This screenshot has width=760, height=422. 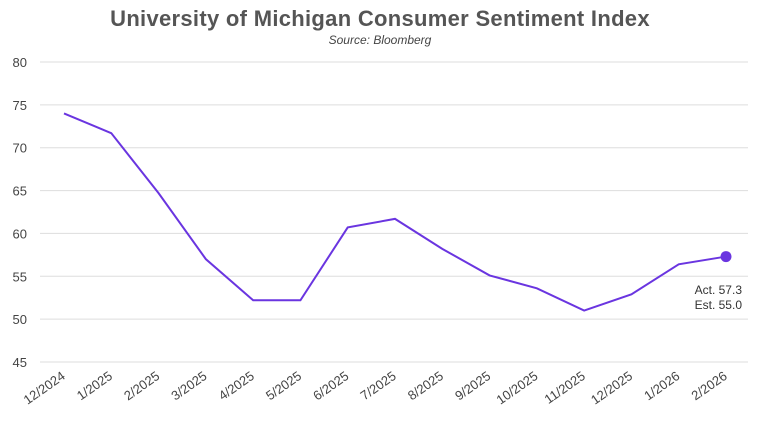 What do you see at coordinates (726, 257) in the screenshot?
I see `last-point-marker` at bounding box center [726, 257].